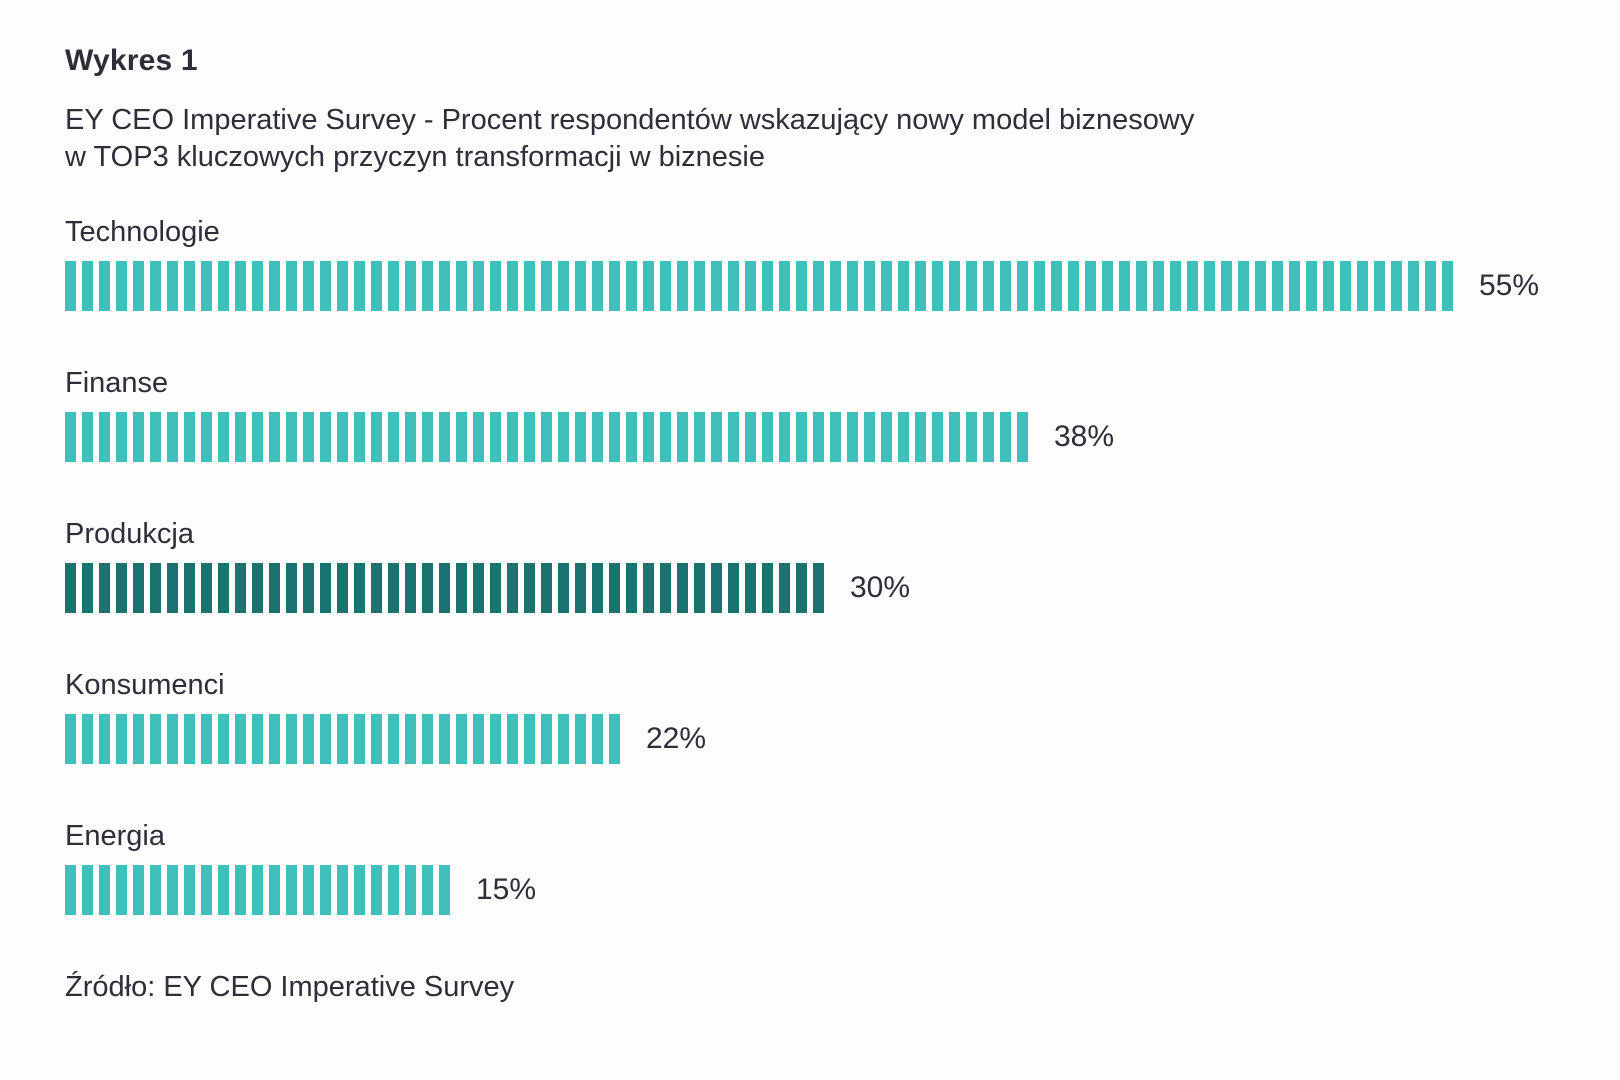  I want to click on bar-line: 38%, so click(815, 437).